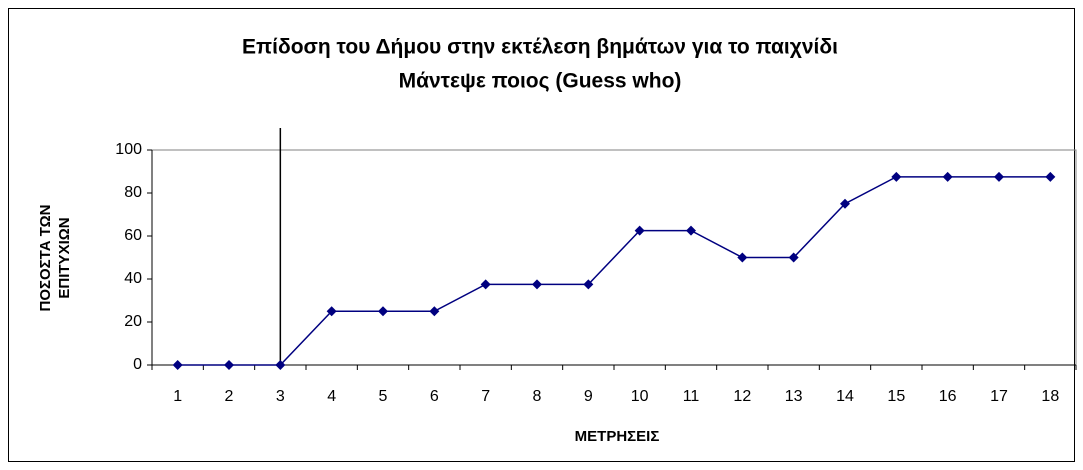  Describe the element at coordinates (540, 81) in the screenshot. I see `chart-title: Μάντεψε ποιος (Guess who)` at that location.